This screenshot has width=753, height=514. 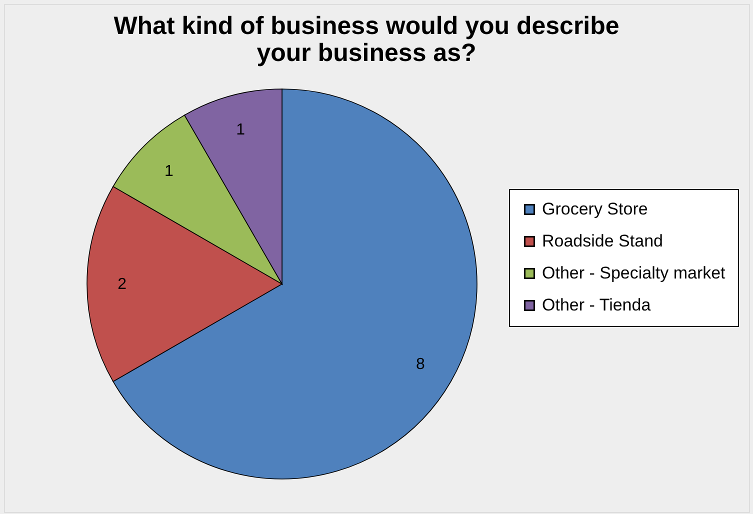 What do you see at coordinates (634, 273) in the screenshot?
I see `legend-label: Other - Specialty market` at bounding box center [634, 273].